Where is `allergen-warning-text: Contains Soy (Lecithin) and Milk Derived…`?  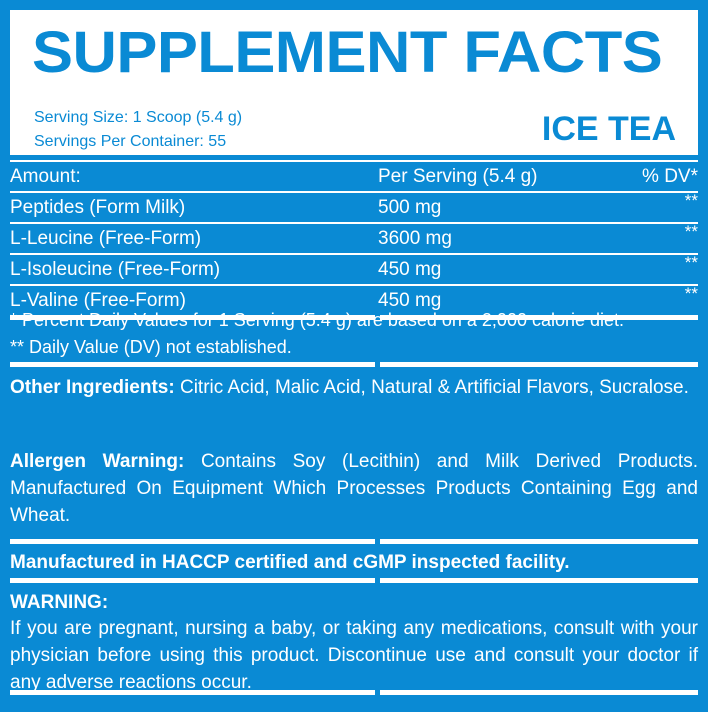
allergen-warning-text: Contains Soy (Lecithin) and Milk Derived… is located at coordinates (354, 488).